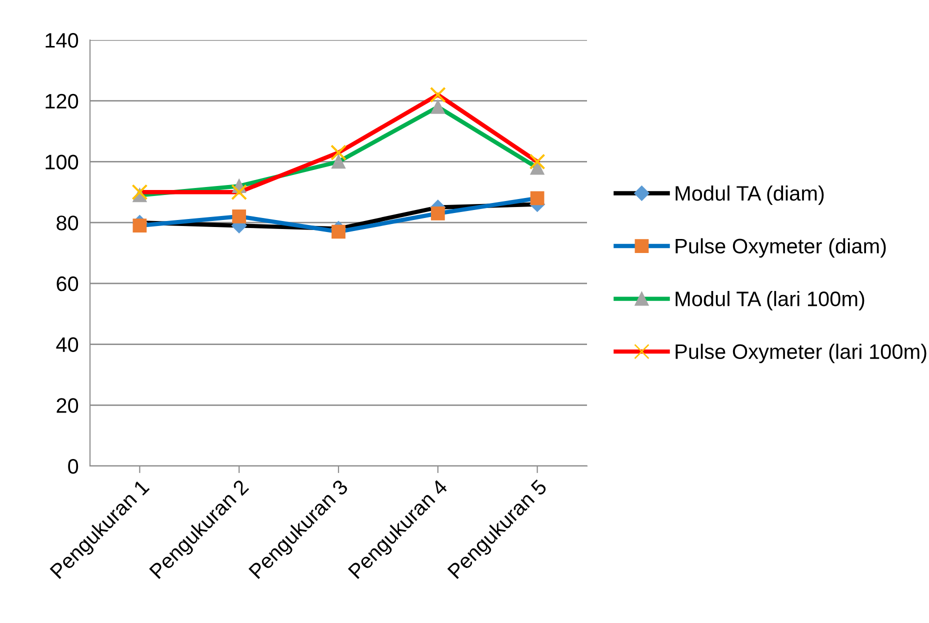  Describe the element at coordinates (781, 248) in the screenshot. I see `legend-label: Pulse Oxymeter (diam)` at that location.